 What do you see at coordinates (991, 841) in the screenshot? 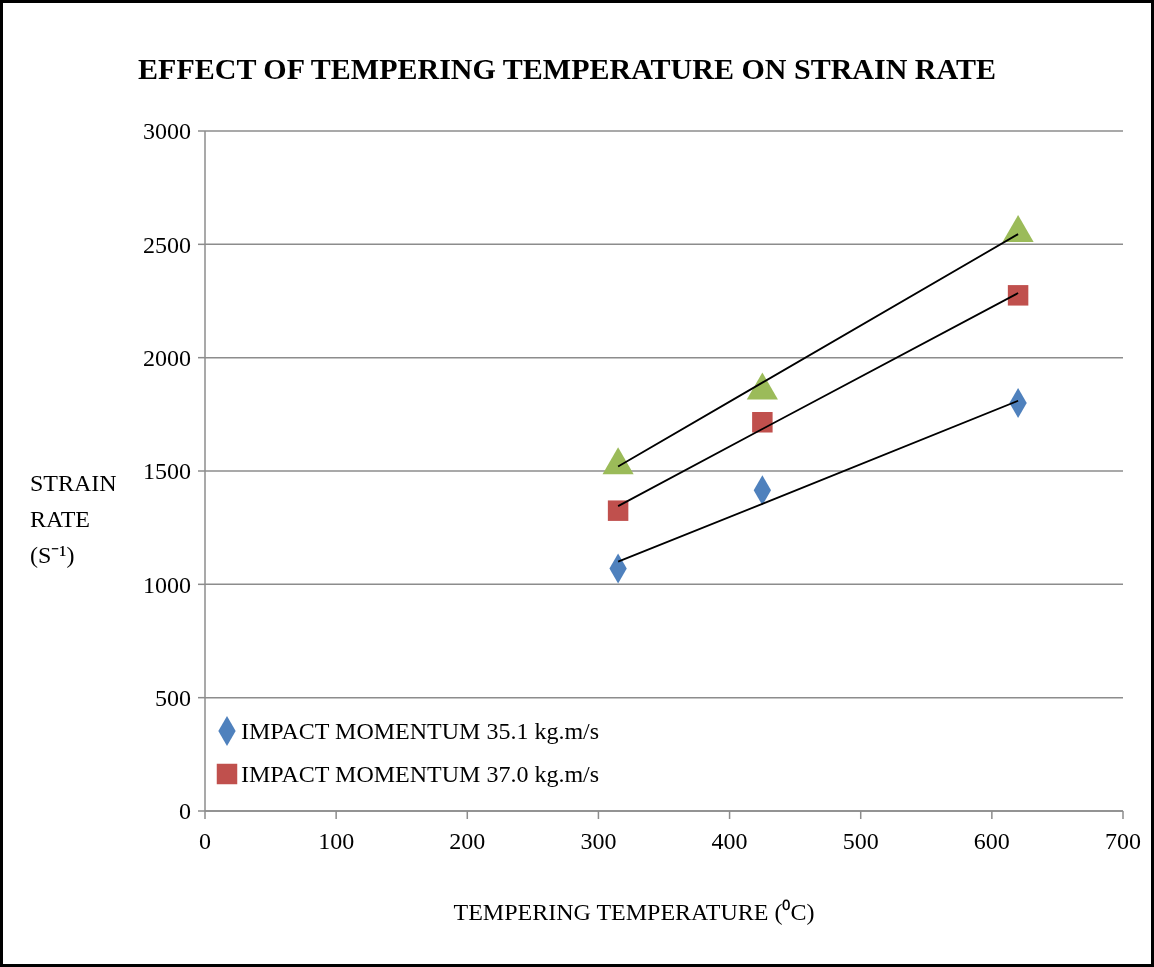
I see `x-tick-label: 600` at bounding box center [991, 841].